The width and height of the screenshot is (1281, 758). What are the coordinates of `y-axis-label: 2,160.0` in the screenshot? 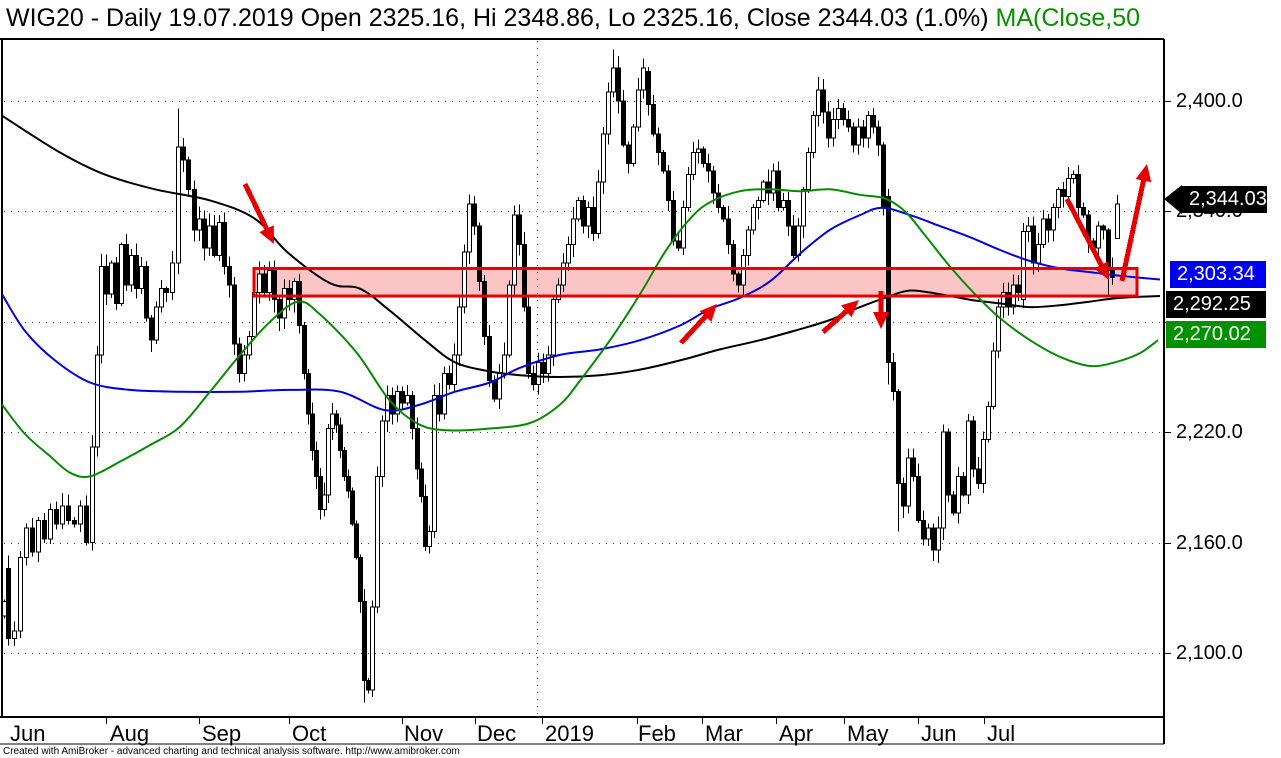 It's located at (1209, 542).